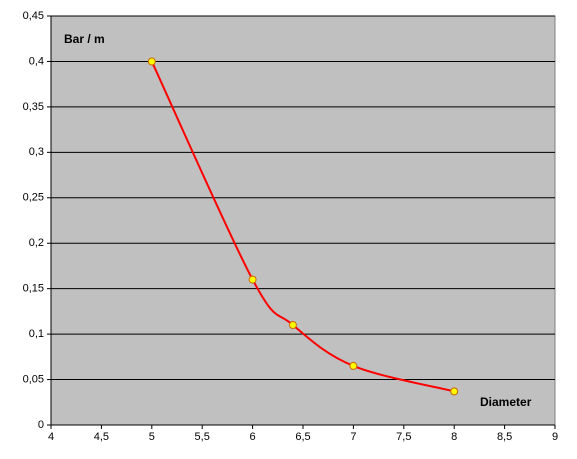  What do you see at coordinates (33, 16) in the screenshot?
I see `y-tick-label: 0,45` at bounding box center [33, 16].